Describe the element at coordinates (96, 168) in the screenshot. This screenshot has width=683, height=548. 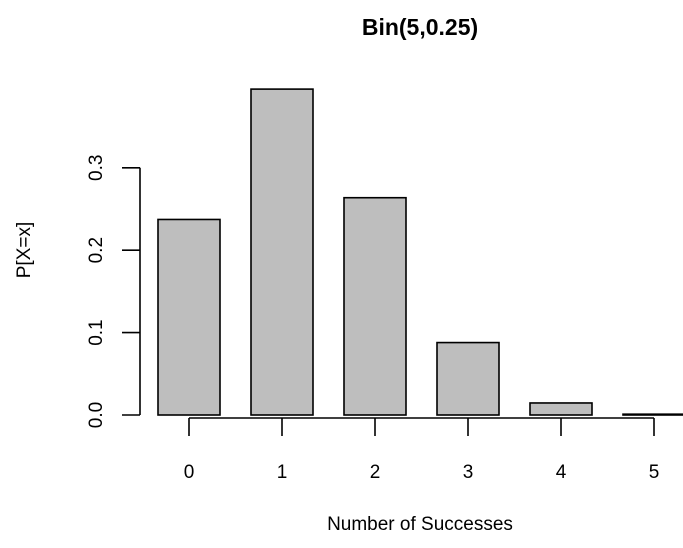
I see `y-tick-label-0.3: 0.3` at that location.